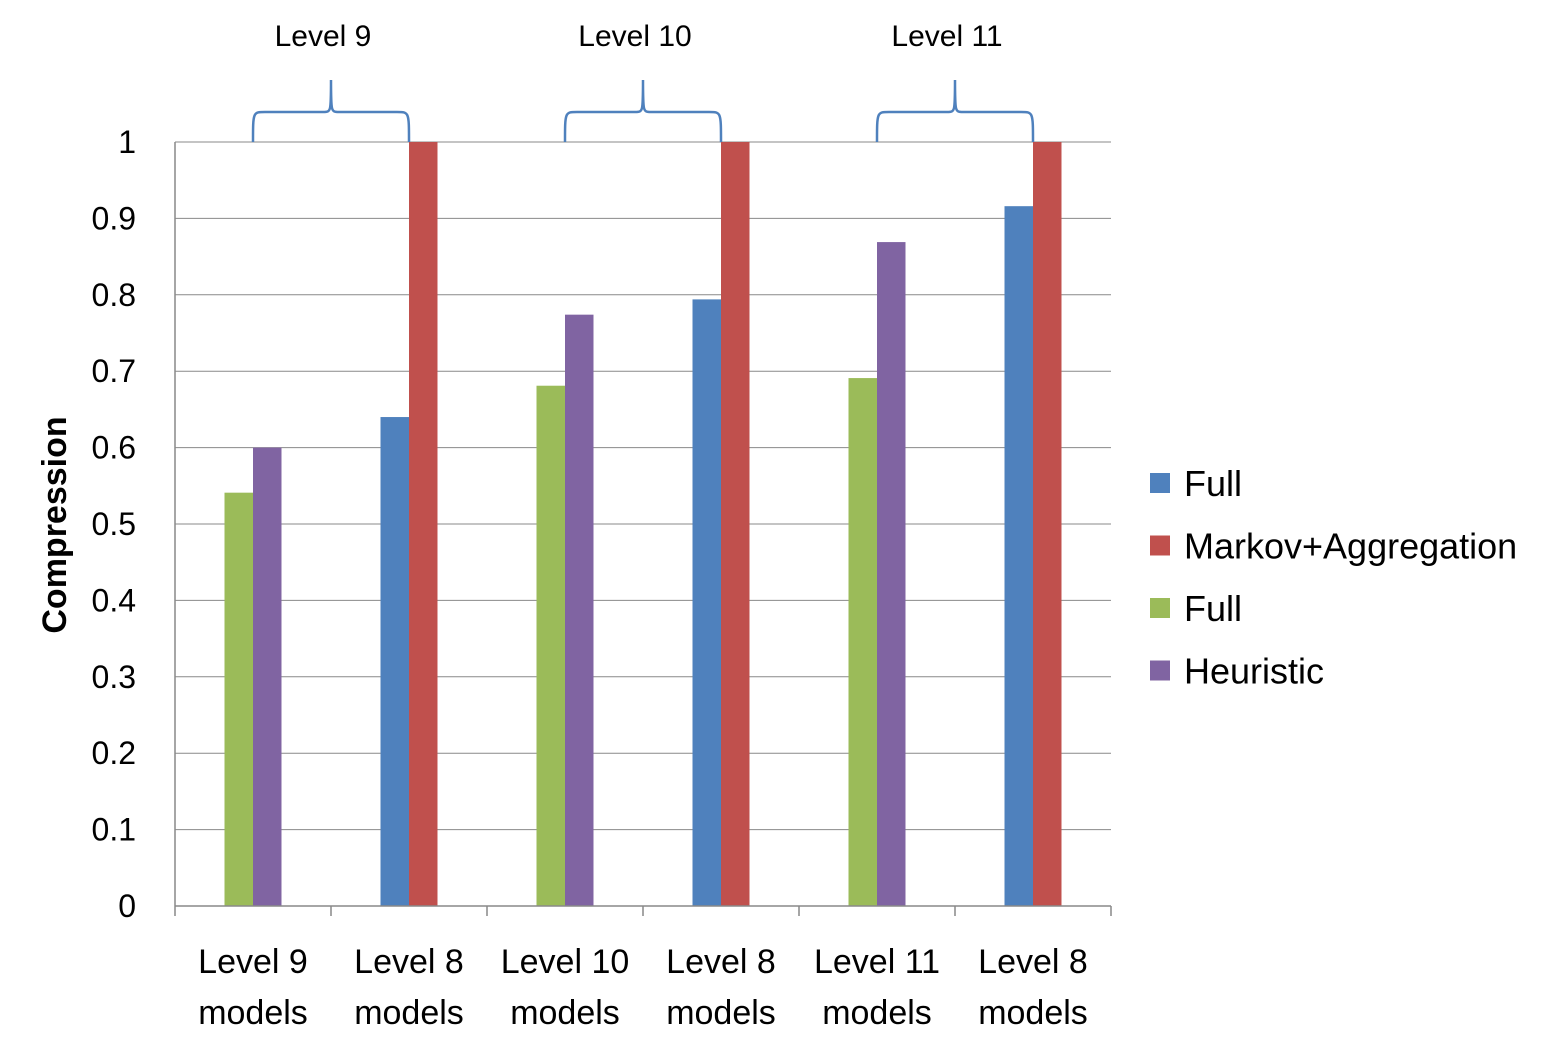 This screenshot has width=1560, height=1049. What do you see at coordinates (114, 600) in the screenshot?
I see `y-tick-label: 0.4` at bounding box center [114, 600].